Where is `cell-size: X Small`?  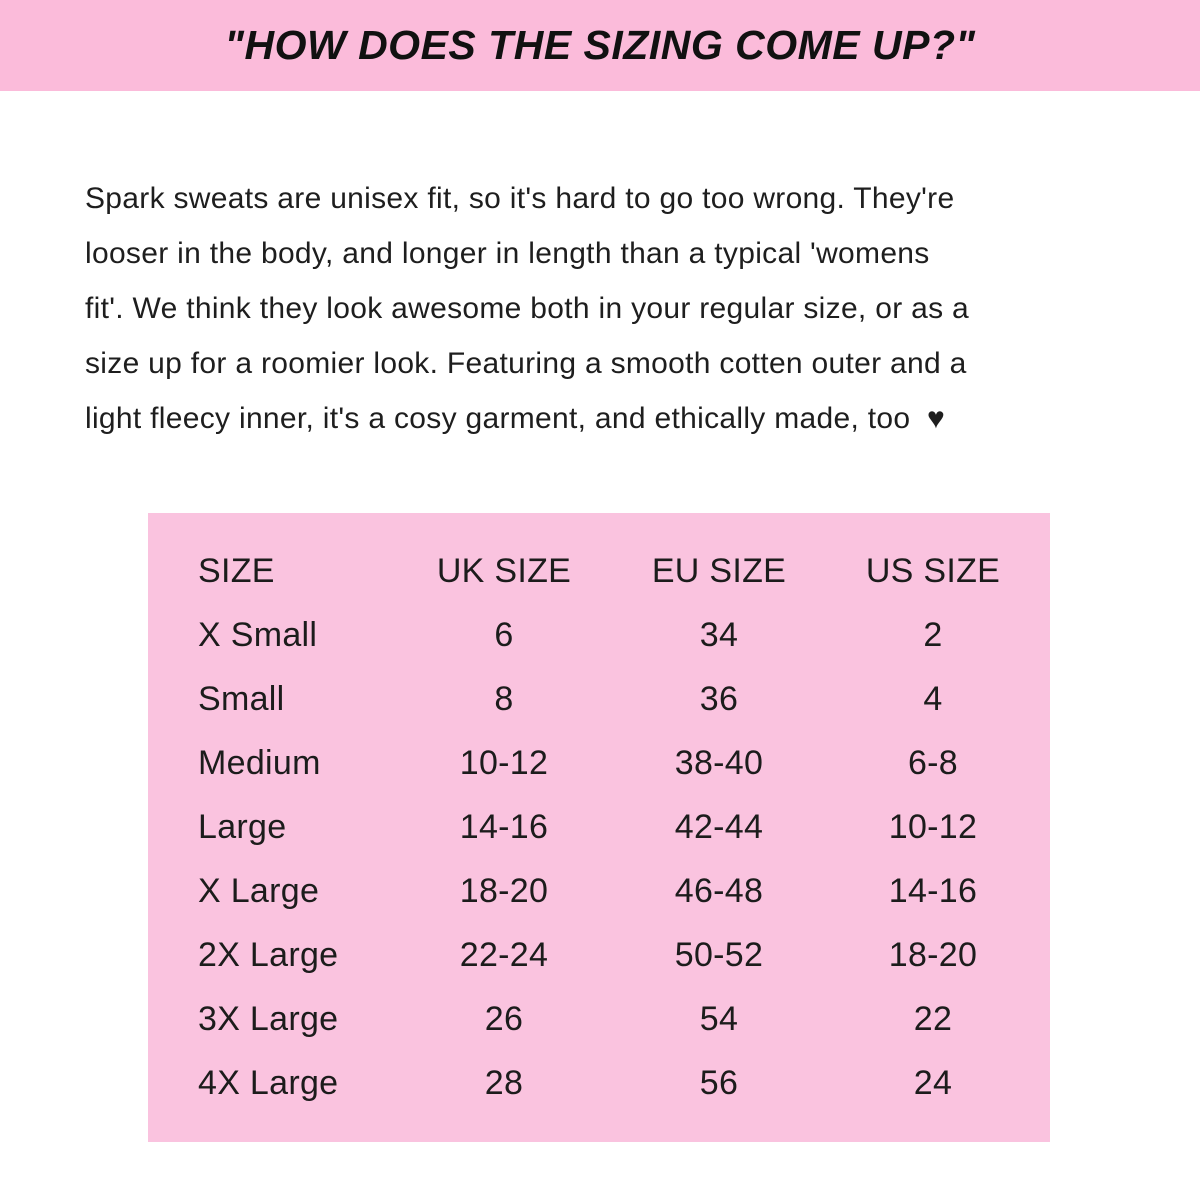
cell-size: X Small is located at coordinates (258, 634).